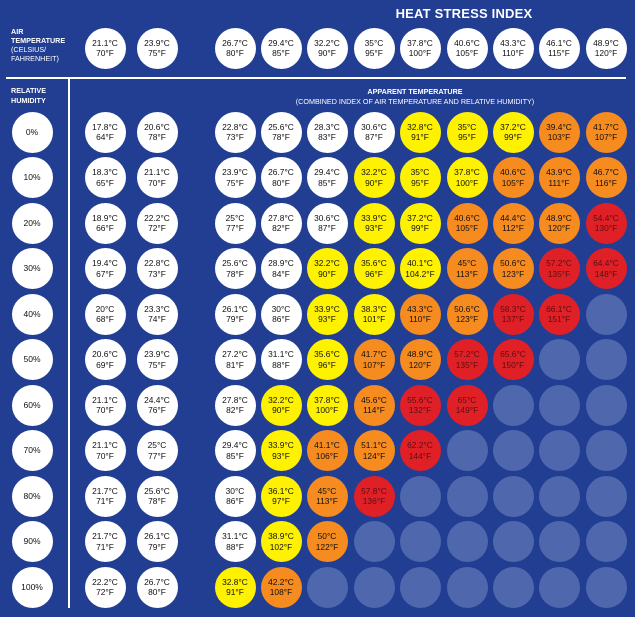 Image resolution: width=635 pixels, height=617 pixels. What do you see at coordinates (420, 48) in the screenshot?
I see `air-temperature-circle: 37.8°C 100°F` at bounding box center [420, 48].